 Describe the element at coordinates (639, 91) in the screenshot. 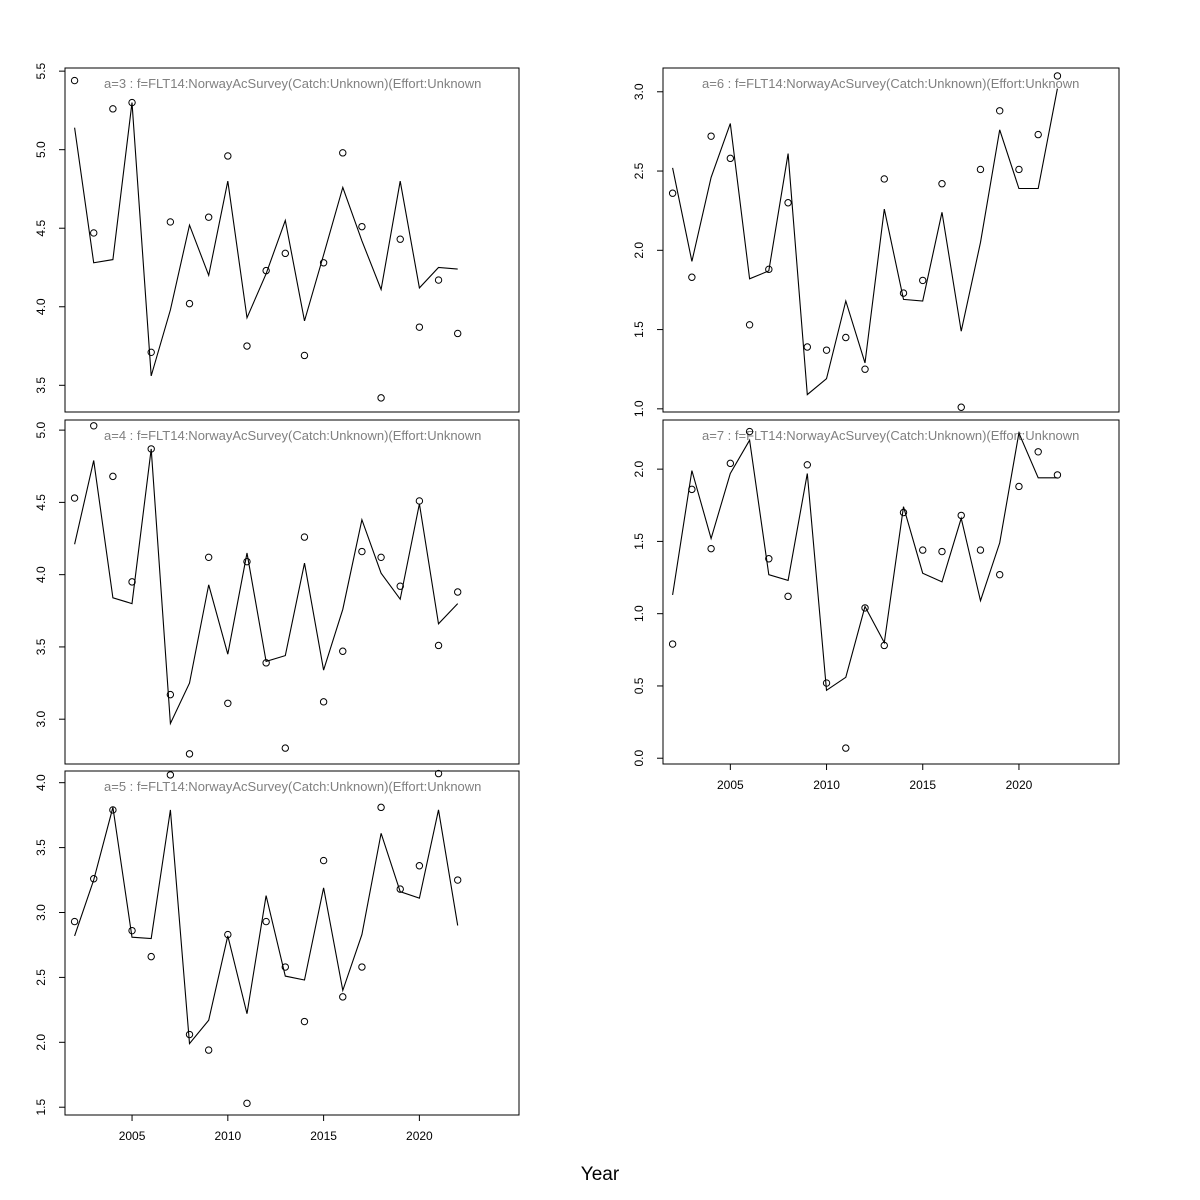

I see `y-tick-label: 3.0` at that location.